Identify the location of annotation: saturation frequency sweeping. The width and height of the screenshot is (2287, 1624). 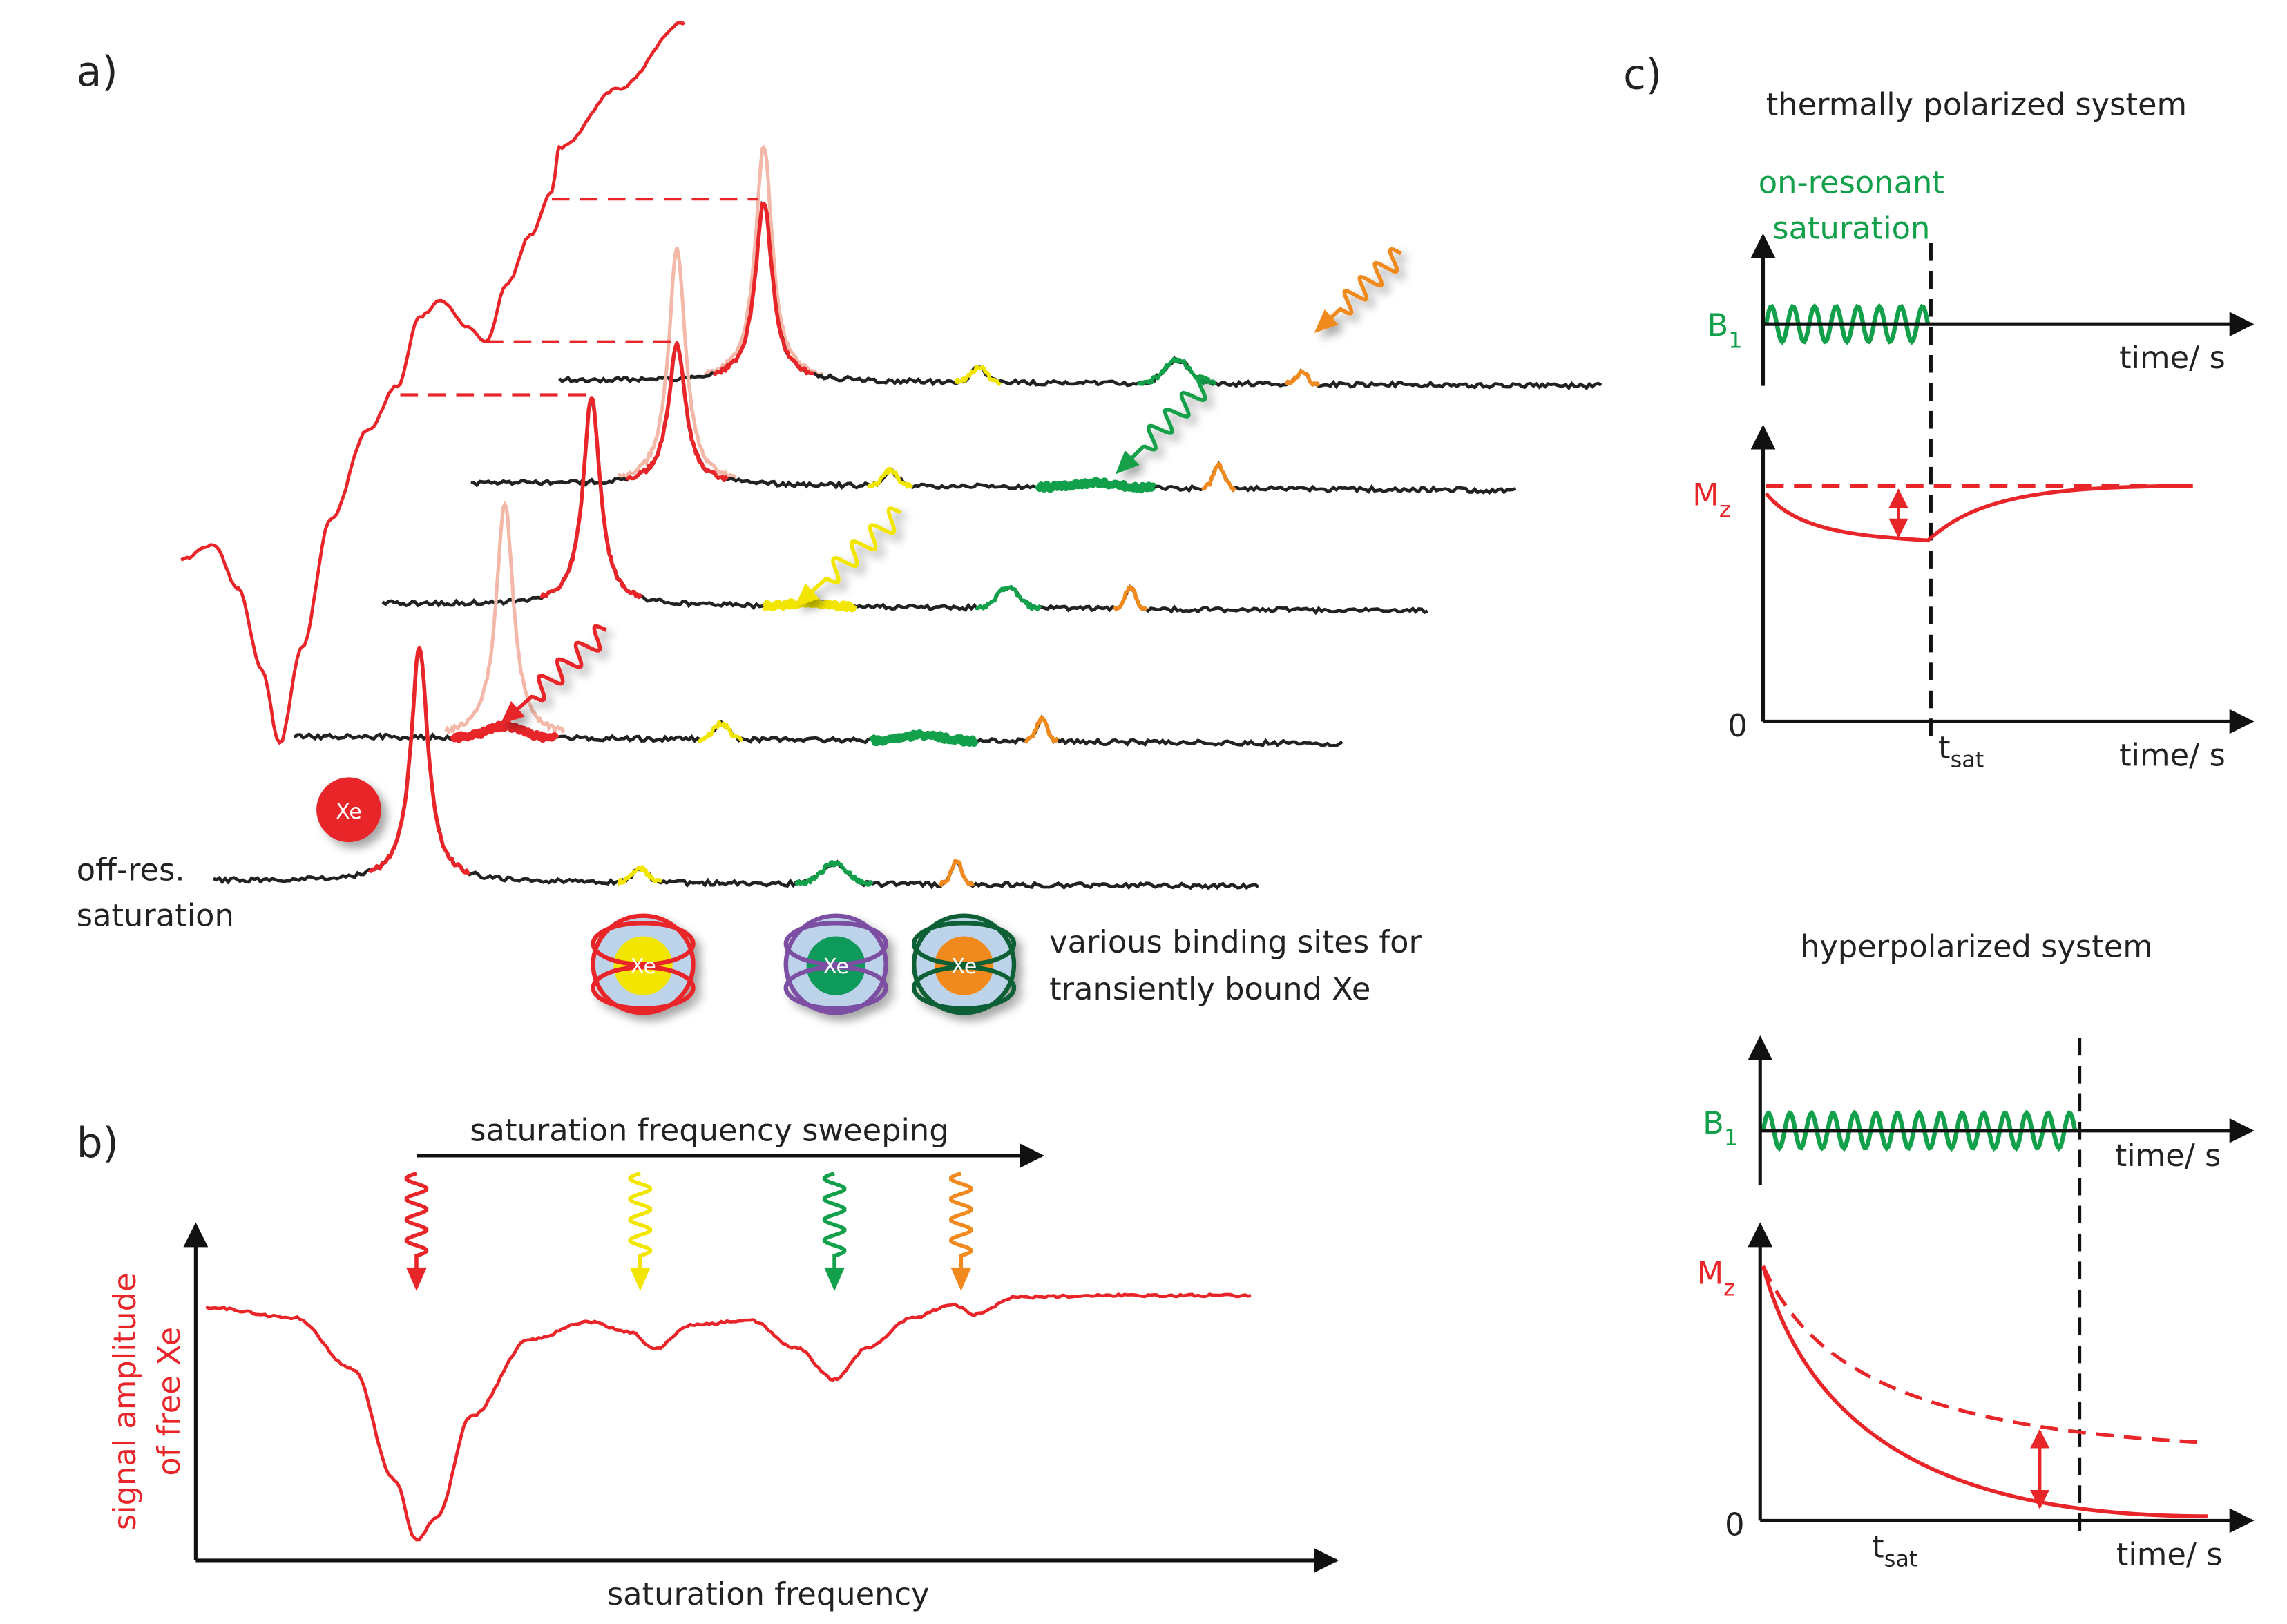
(709, 1130).